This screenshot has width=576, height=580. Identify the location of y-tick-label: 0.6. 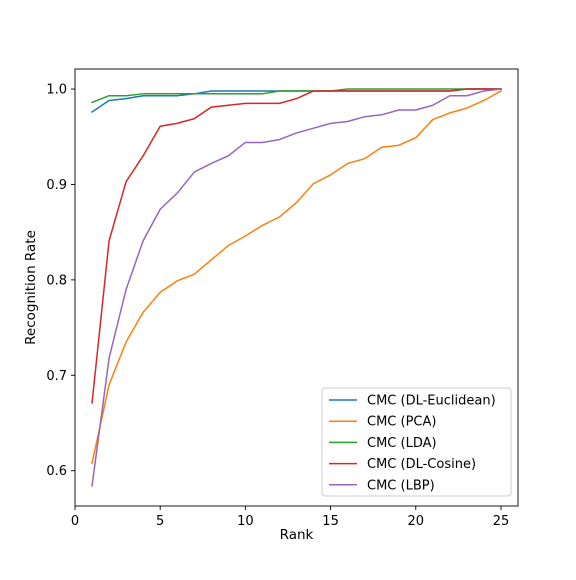
(56, 471).